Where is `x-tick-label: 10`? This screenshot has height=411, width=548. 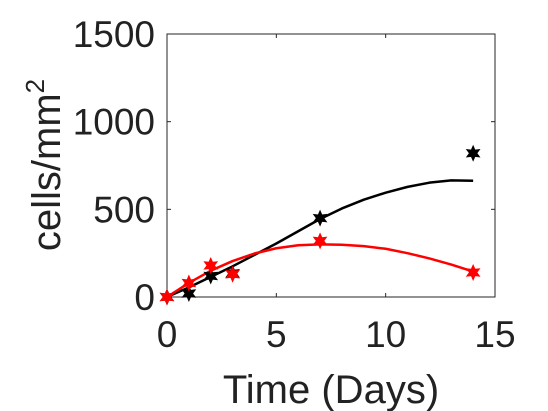
x-tick-label: 10 is located at coordinates (385, 334).